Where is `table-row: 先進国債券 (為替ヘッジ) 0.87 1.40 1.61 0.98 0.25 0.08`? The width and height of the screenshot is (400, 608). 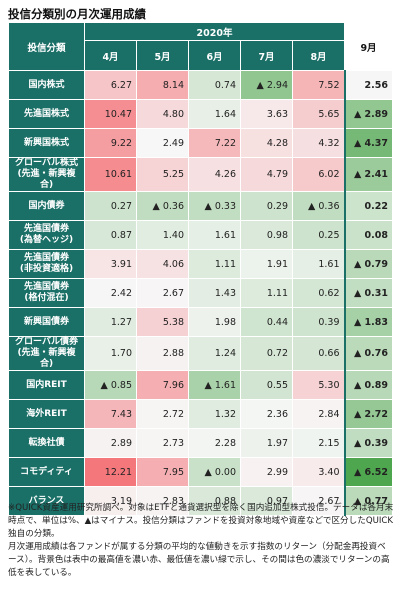 table-row: 先進国債券 (為替ヘッジ) 0.87 1.40 1.61 0.98 0.25 0.08 is located at coordinates (200, 235).